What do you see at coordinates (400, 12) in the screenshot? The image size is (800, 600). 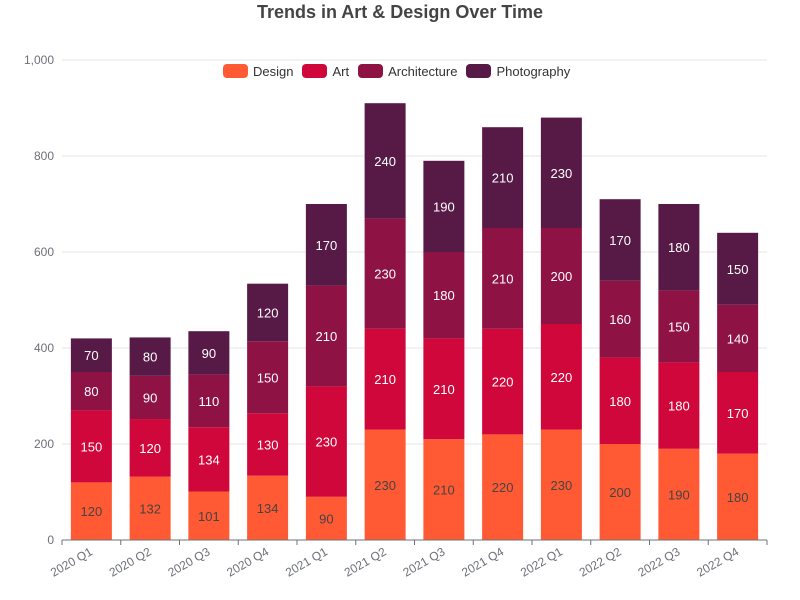 I see `chart-title: Trends in Art & Design Over Time` at bounding box center [400, 12].